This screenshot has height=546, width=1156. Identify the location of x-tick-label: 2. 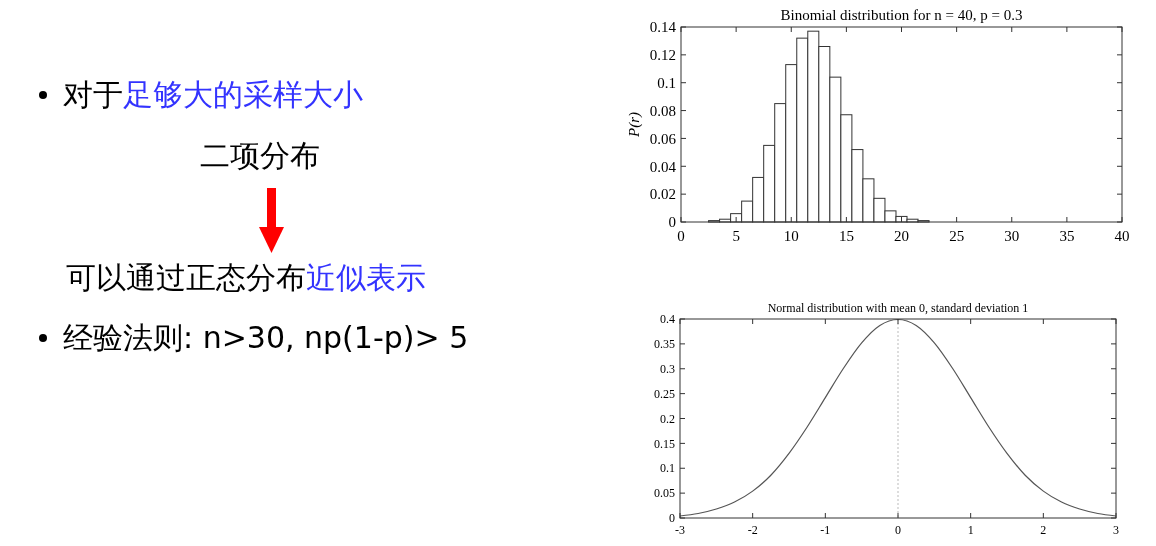
(1043, 530).